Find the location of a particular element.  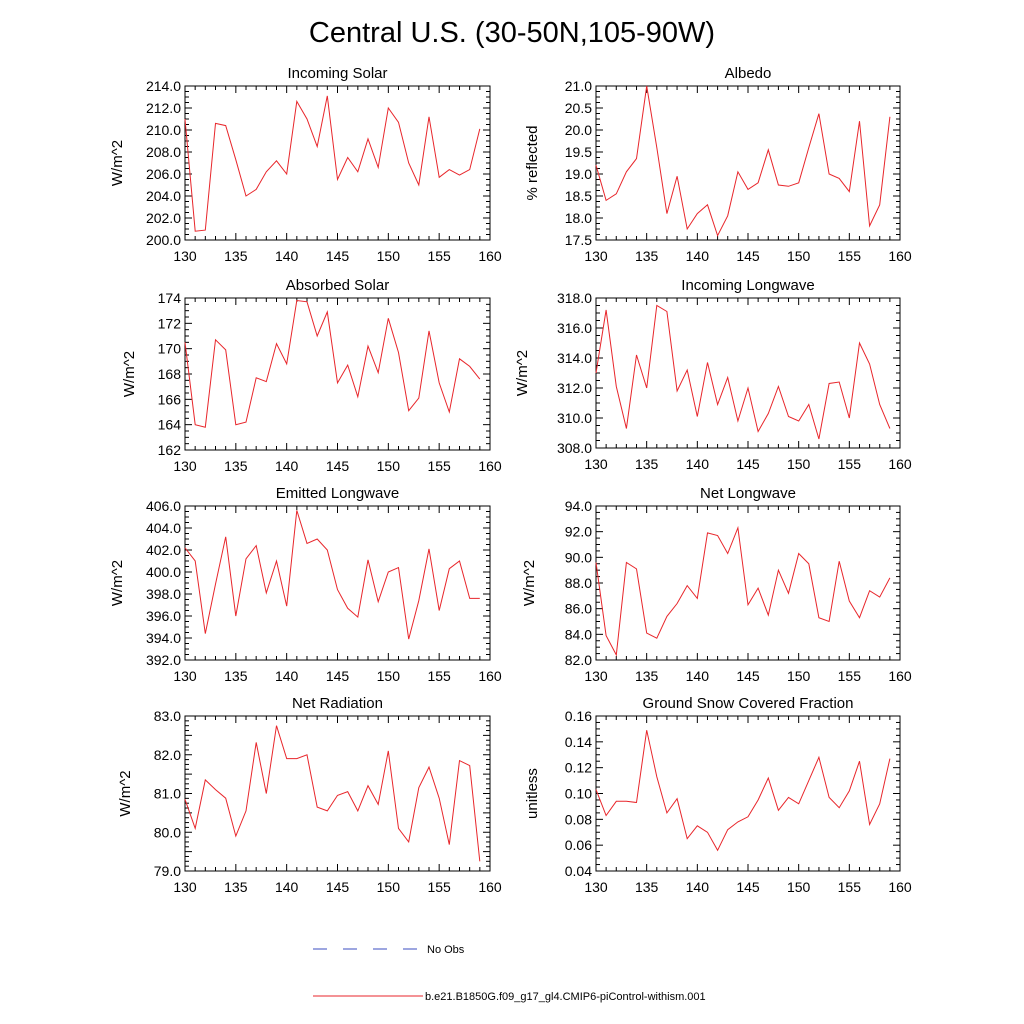

y-tick-label: 94.0 is located at coordinates (578, 506).